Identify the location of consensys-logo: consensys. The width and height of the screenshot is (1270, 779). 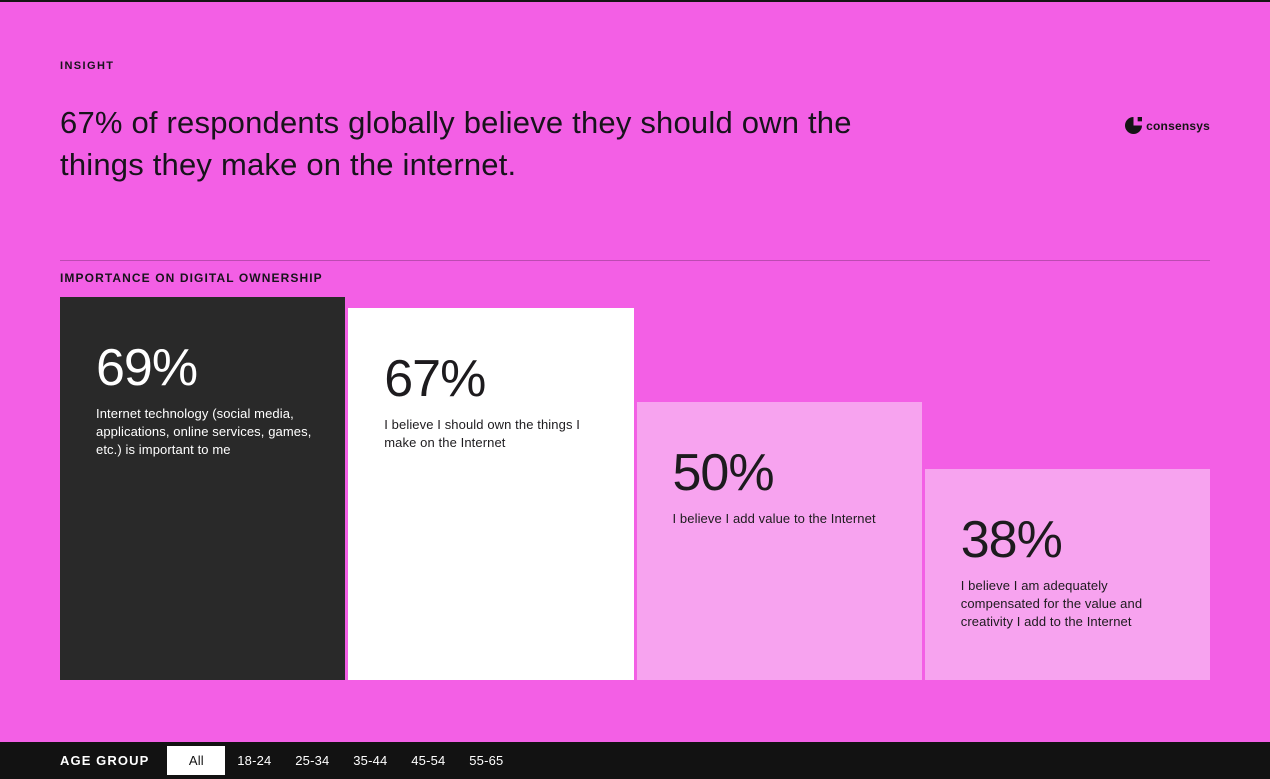
(1167, 125).